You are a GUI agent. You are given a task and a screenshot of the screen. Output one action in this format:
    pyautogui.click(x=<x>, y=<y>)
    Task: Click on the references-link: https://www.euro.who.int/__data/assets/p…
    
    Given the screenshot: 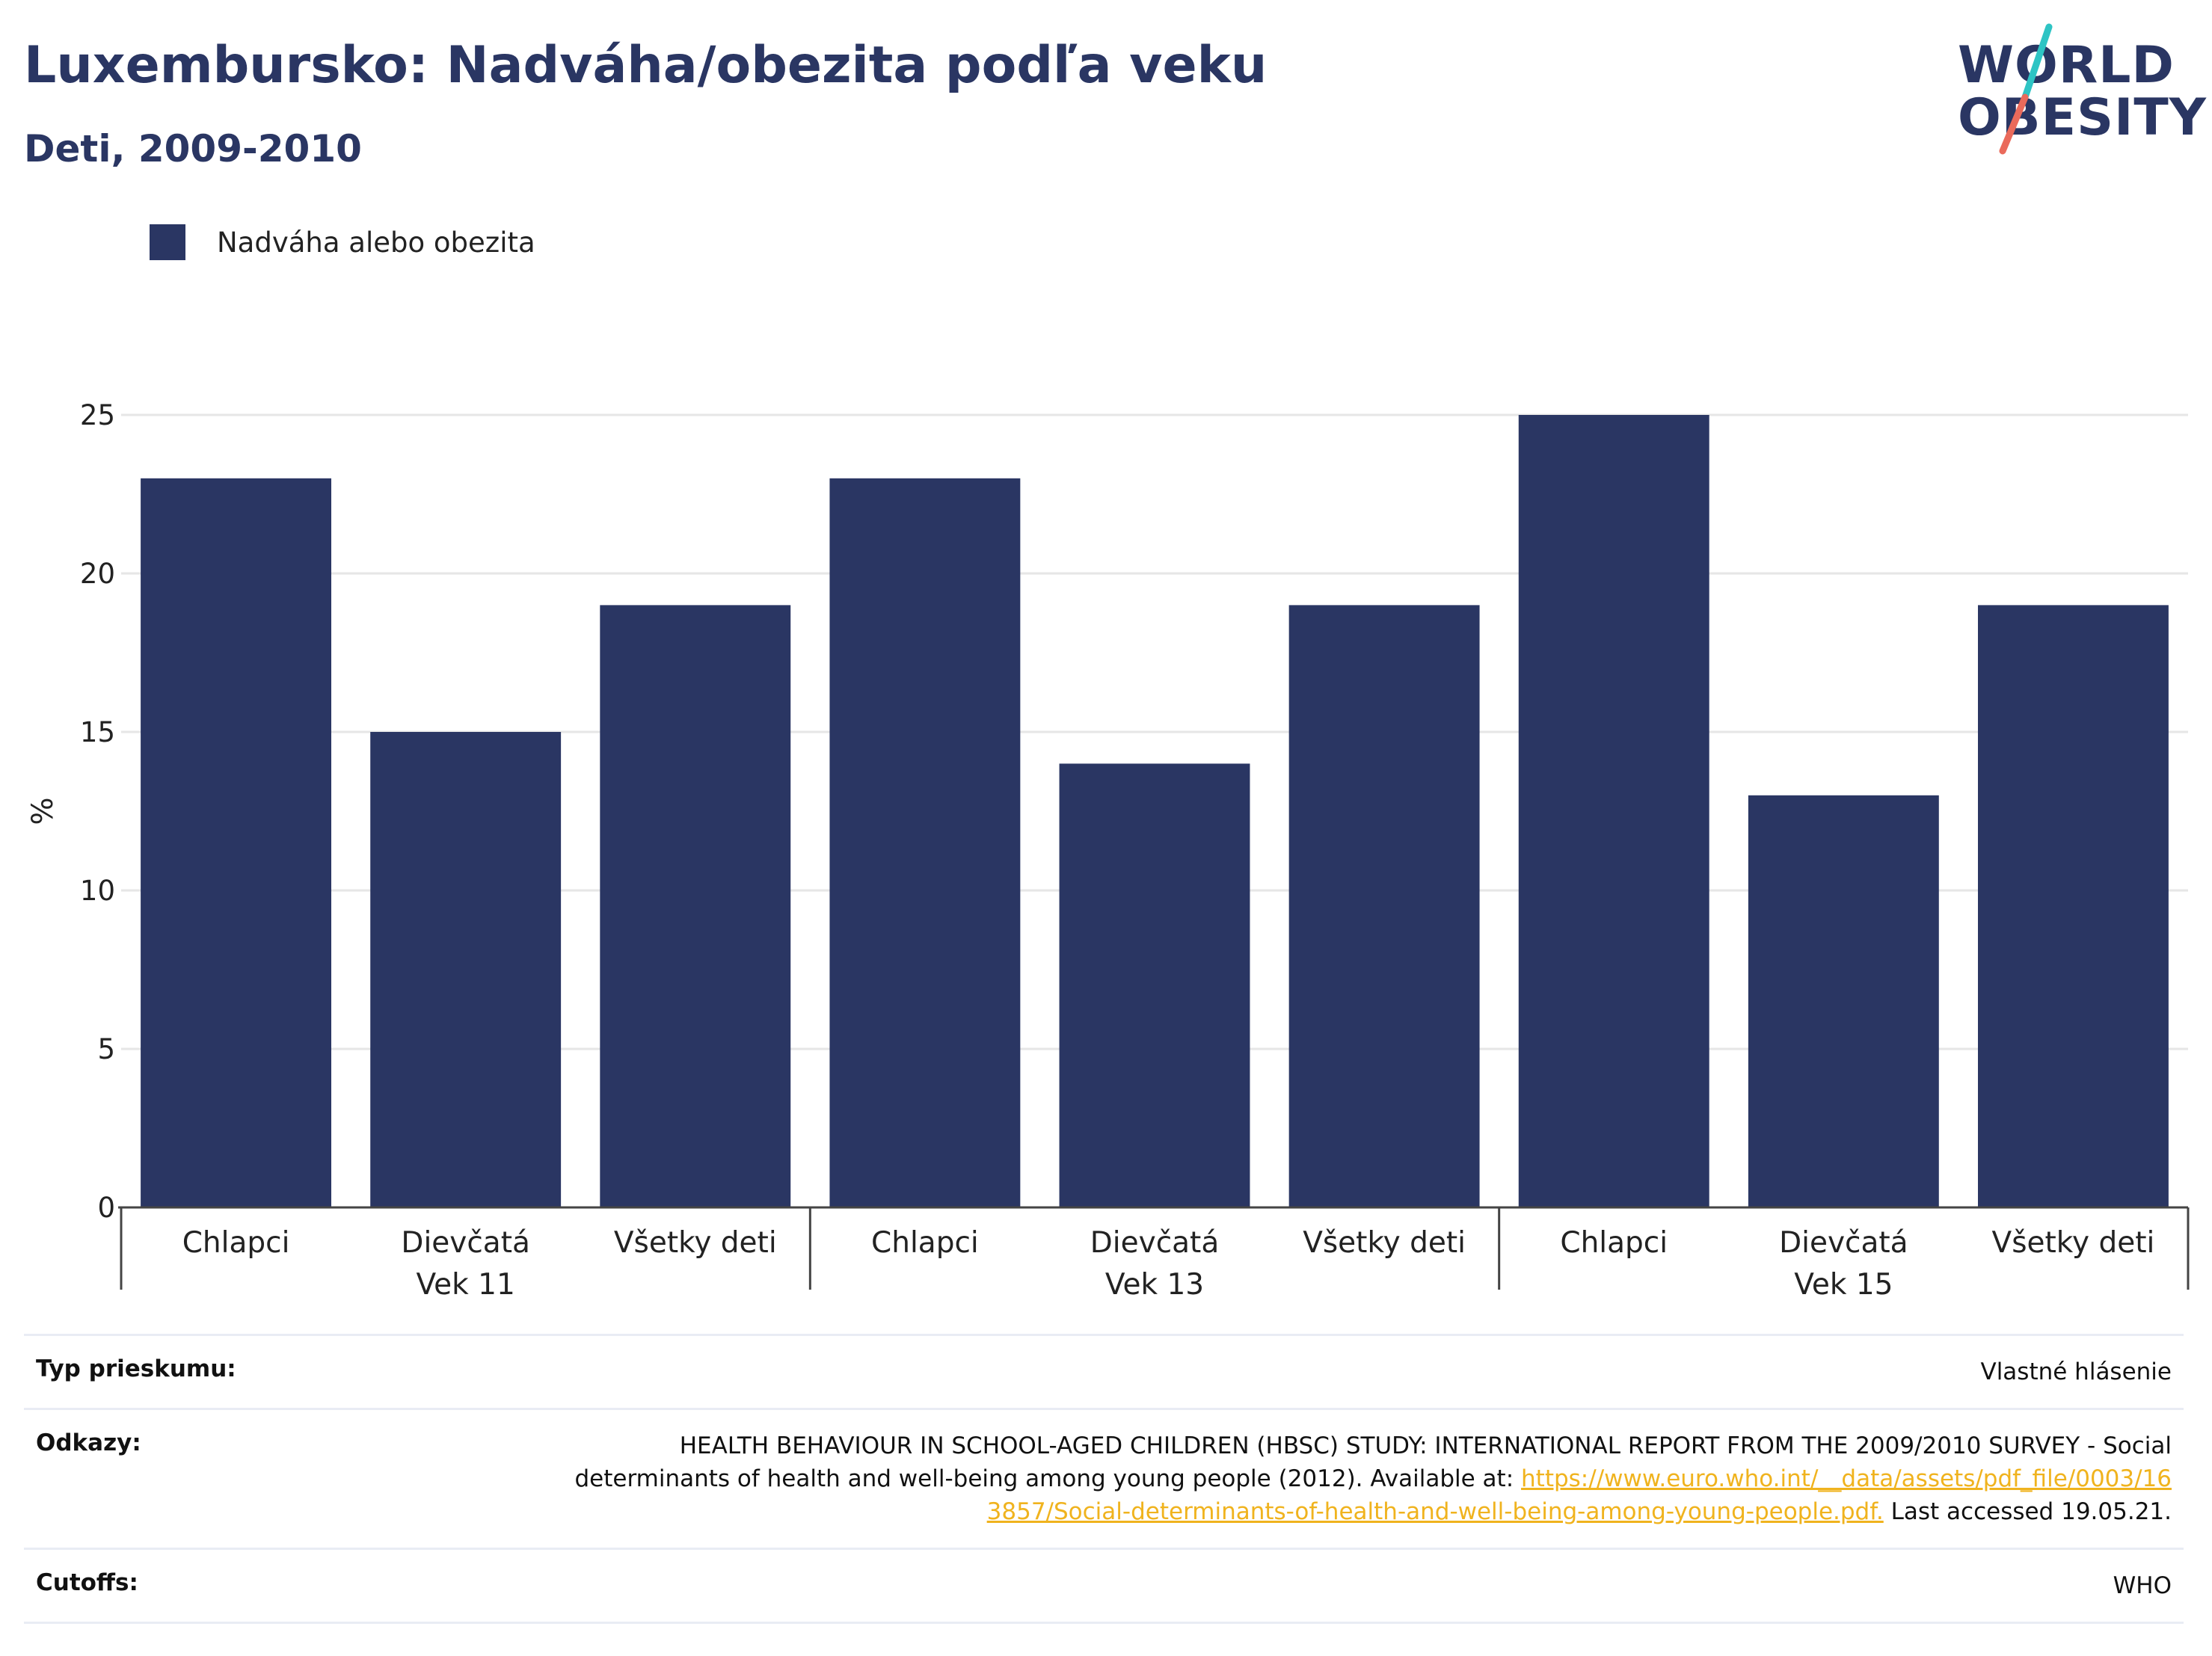 What is the action you would take?
    pyautogui.click(x=1579, y=1495)
    